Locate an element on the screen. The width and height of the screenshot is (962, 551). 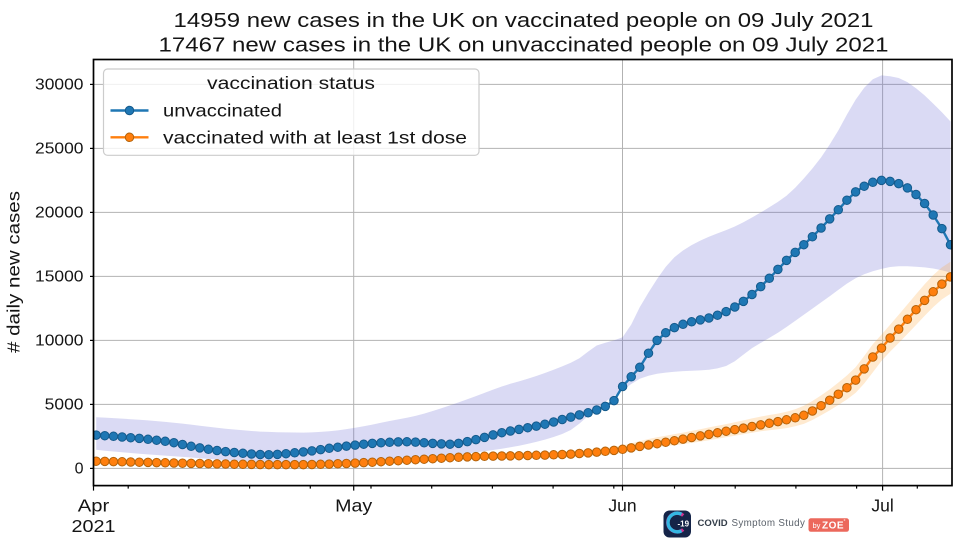
svg-text: 25000 is located at coordinates (59, 148).